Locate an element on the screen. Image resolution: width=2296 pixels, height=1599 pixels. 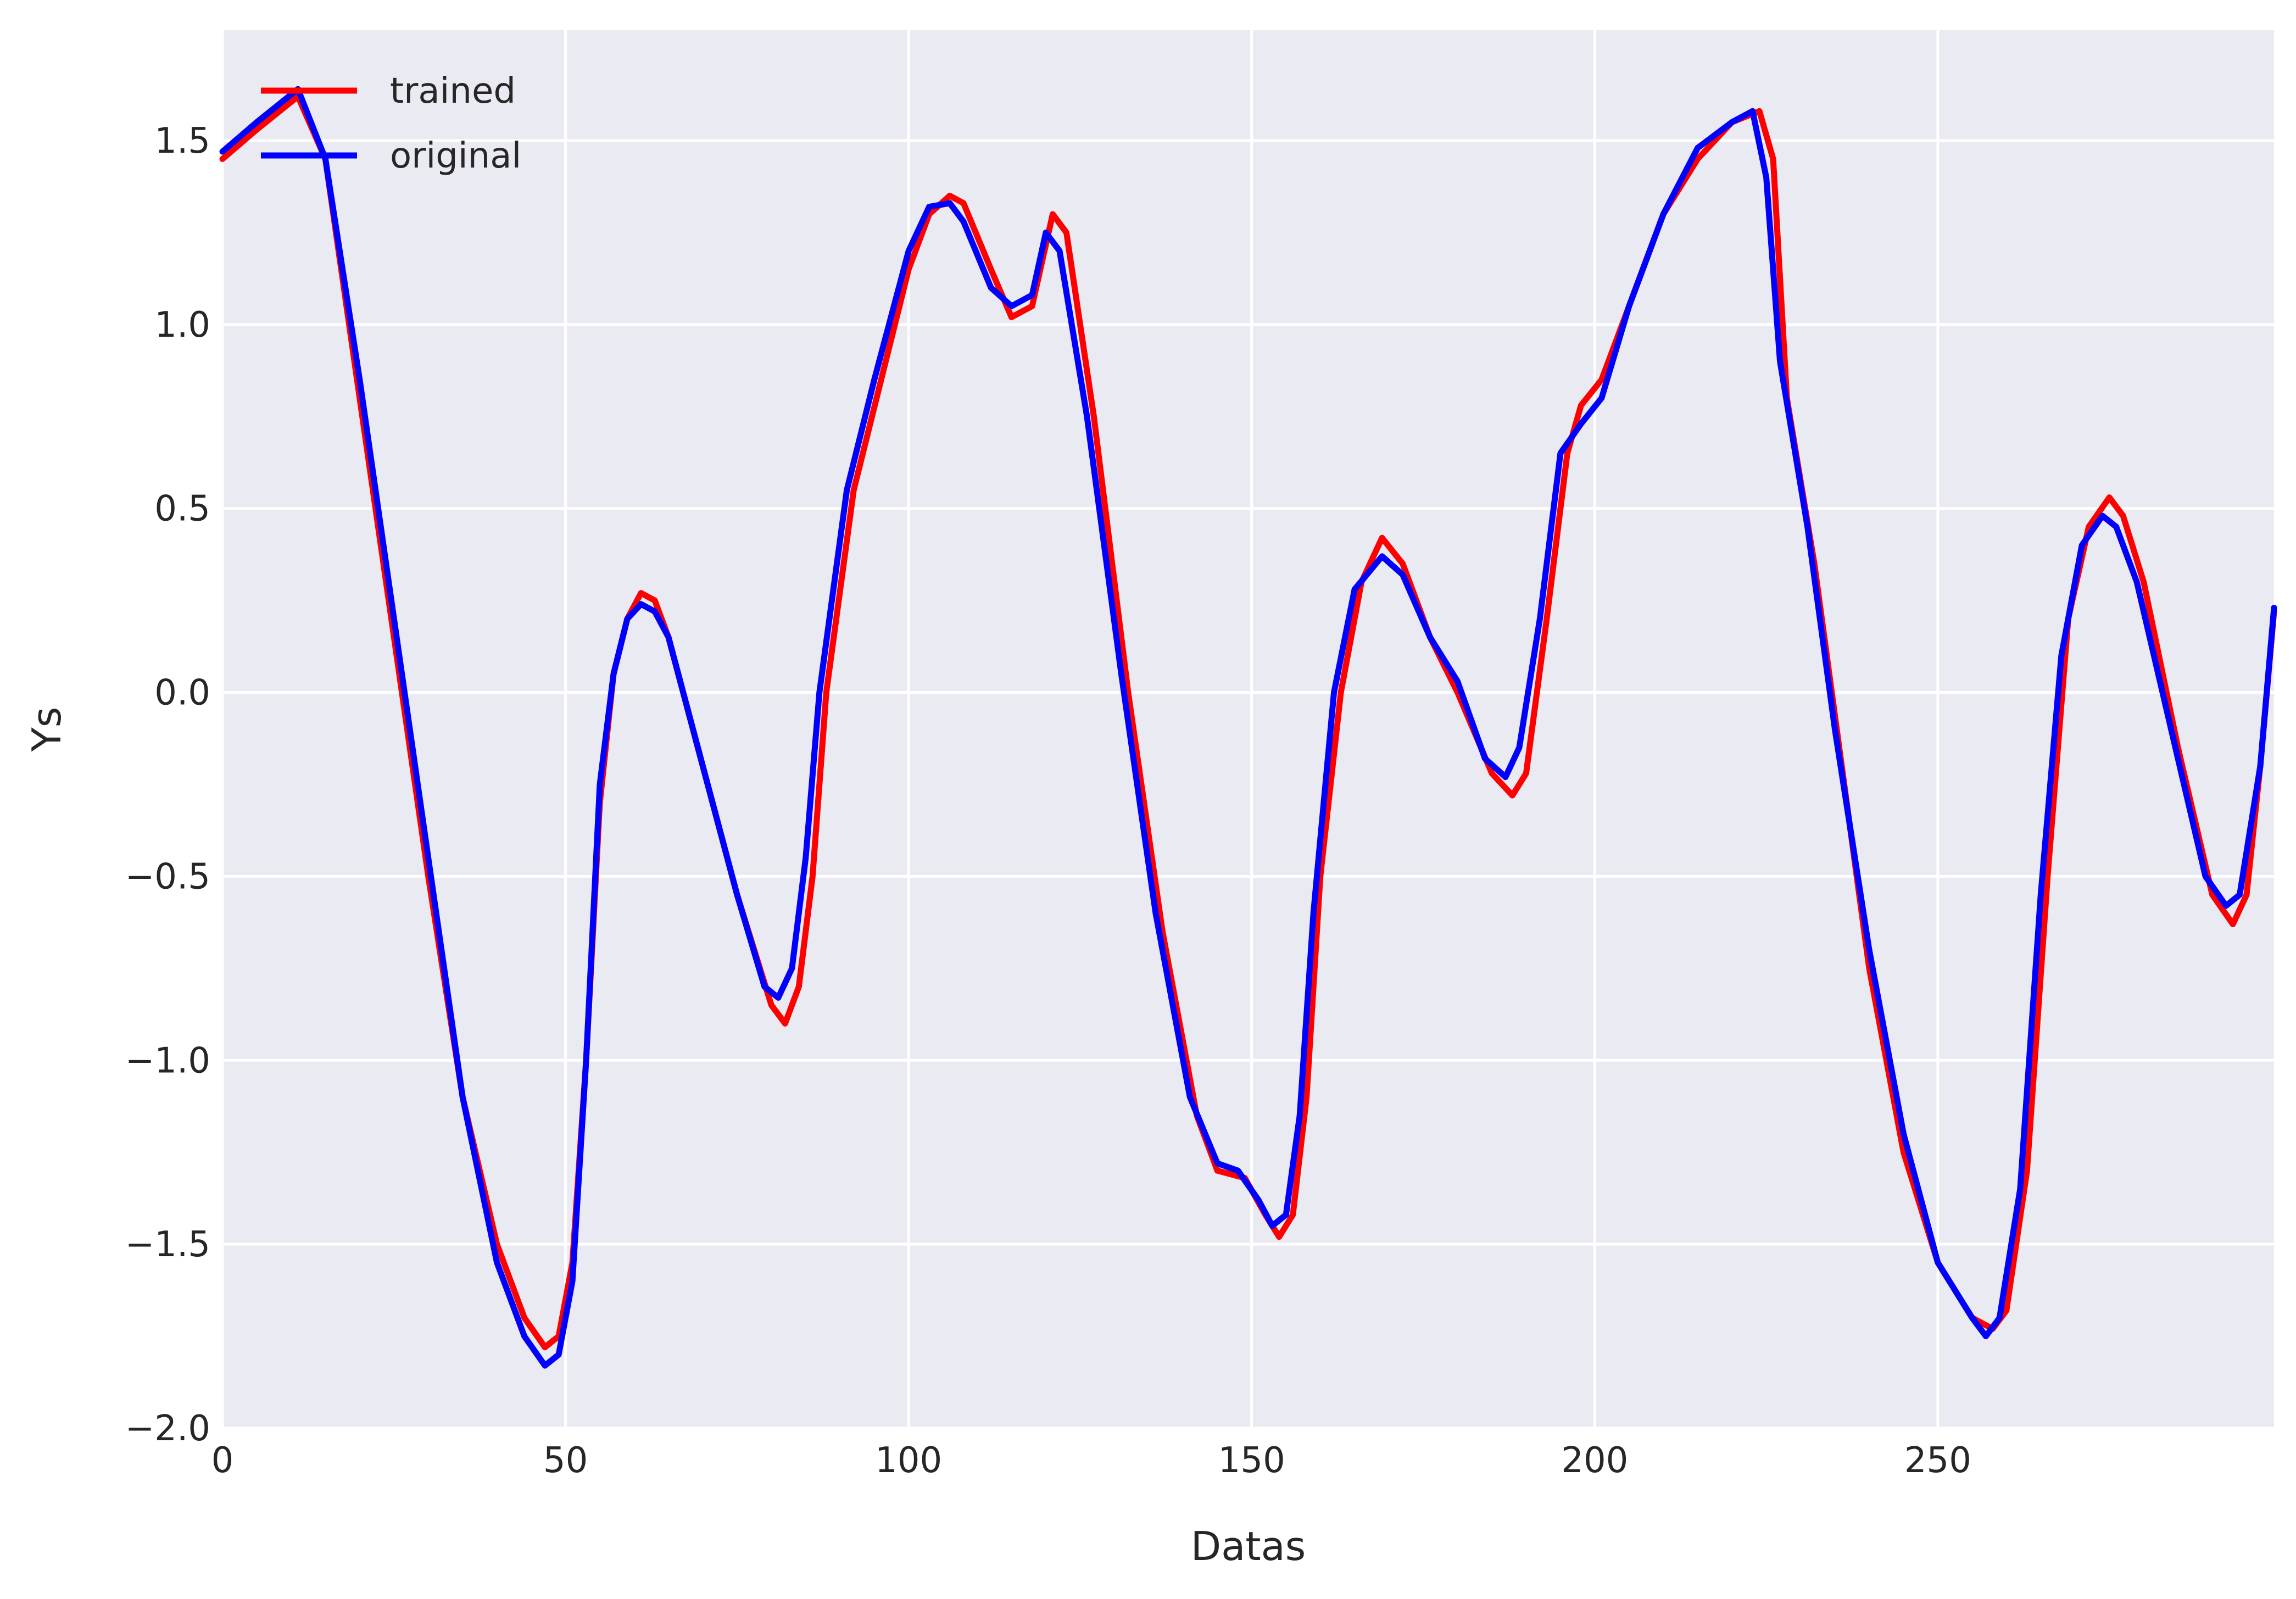
x-tick-label: 100 is located at coordinates (908, 1460).